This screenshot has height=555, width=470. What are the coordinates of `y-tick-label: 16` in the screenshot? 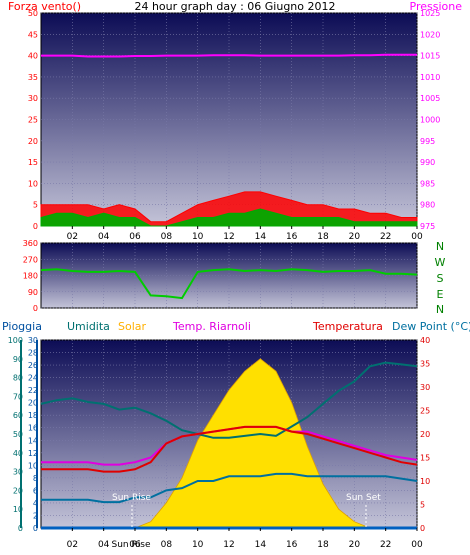 It's located at (33, 428).